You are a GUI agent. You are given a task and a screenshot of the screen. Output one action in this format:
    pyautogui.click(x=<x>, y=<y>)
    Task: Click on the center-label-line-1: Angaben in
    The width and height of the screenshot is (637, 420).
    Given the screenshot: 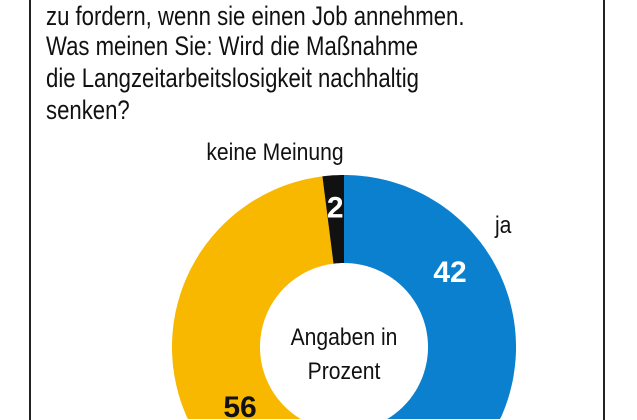 What is the action you would take?
    pyautogui.click(x=344, y=337)
    